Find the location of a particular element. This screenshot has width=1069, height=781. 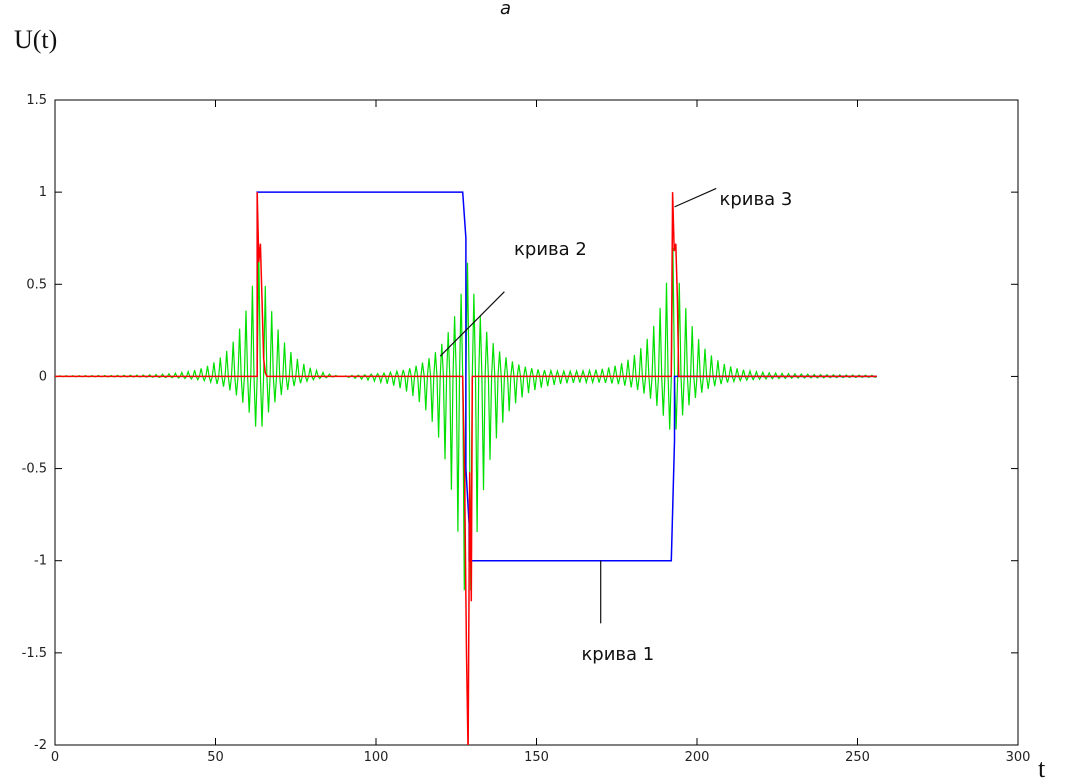

figure-top-mark: а is located at coordinates (505, 9).